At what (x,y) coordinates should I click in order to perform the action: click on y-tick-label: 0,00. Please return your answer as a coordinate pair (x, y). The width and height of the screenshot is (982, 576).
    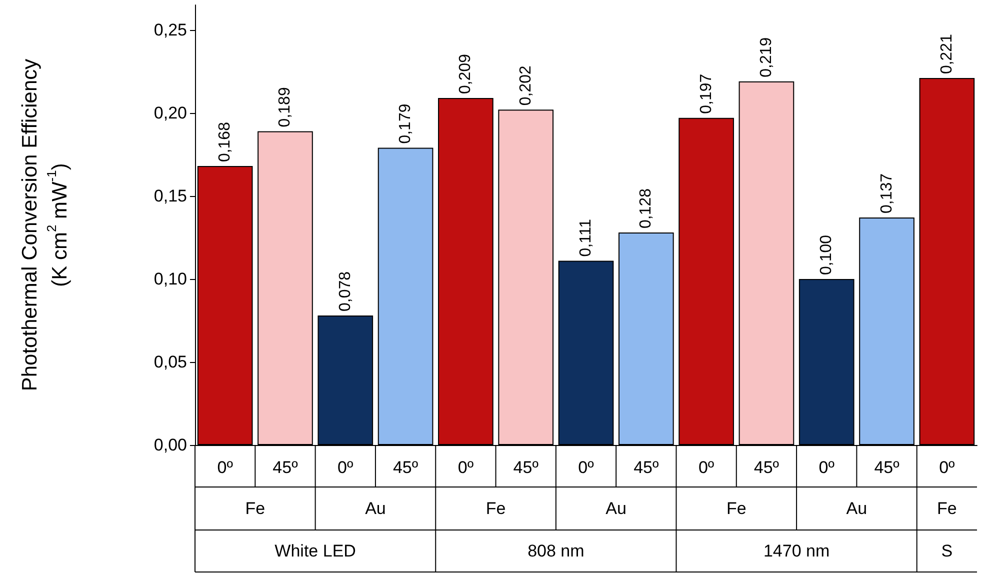
    Looking at the image, I should click on (170, 445).